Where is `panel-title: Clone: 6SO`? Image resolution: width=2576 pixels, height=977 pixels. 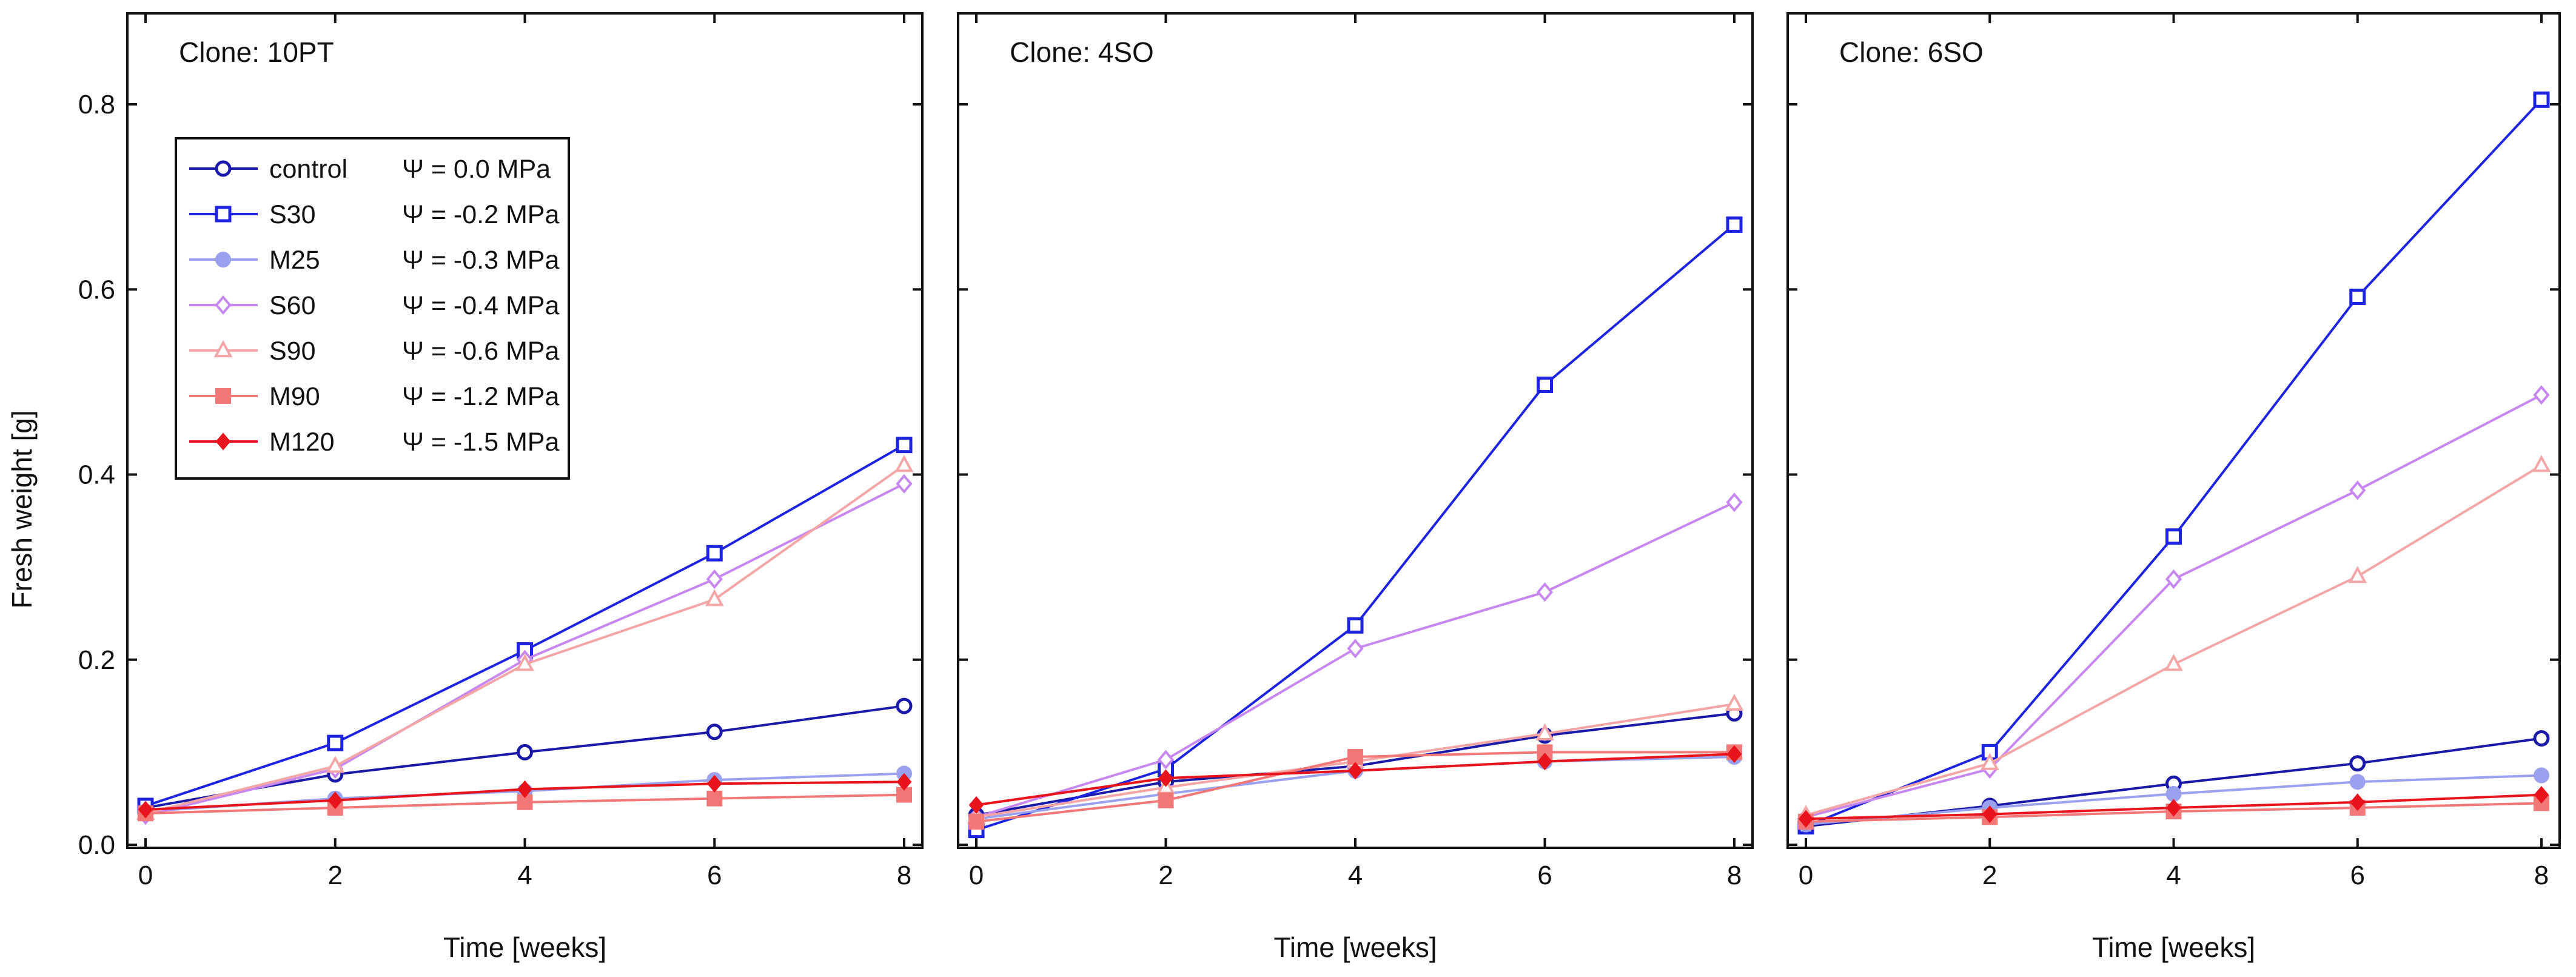 panel-title: Clone: 6SO is located at coordinates (1911, 52).